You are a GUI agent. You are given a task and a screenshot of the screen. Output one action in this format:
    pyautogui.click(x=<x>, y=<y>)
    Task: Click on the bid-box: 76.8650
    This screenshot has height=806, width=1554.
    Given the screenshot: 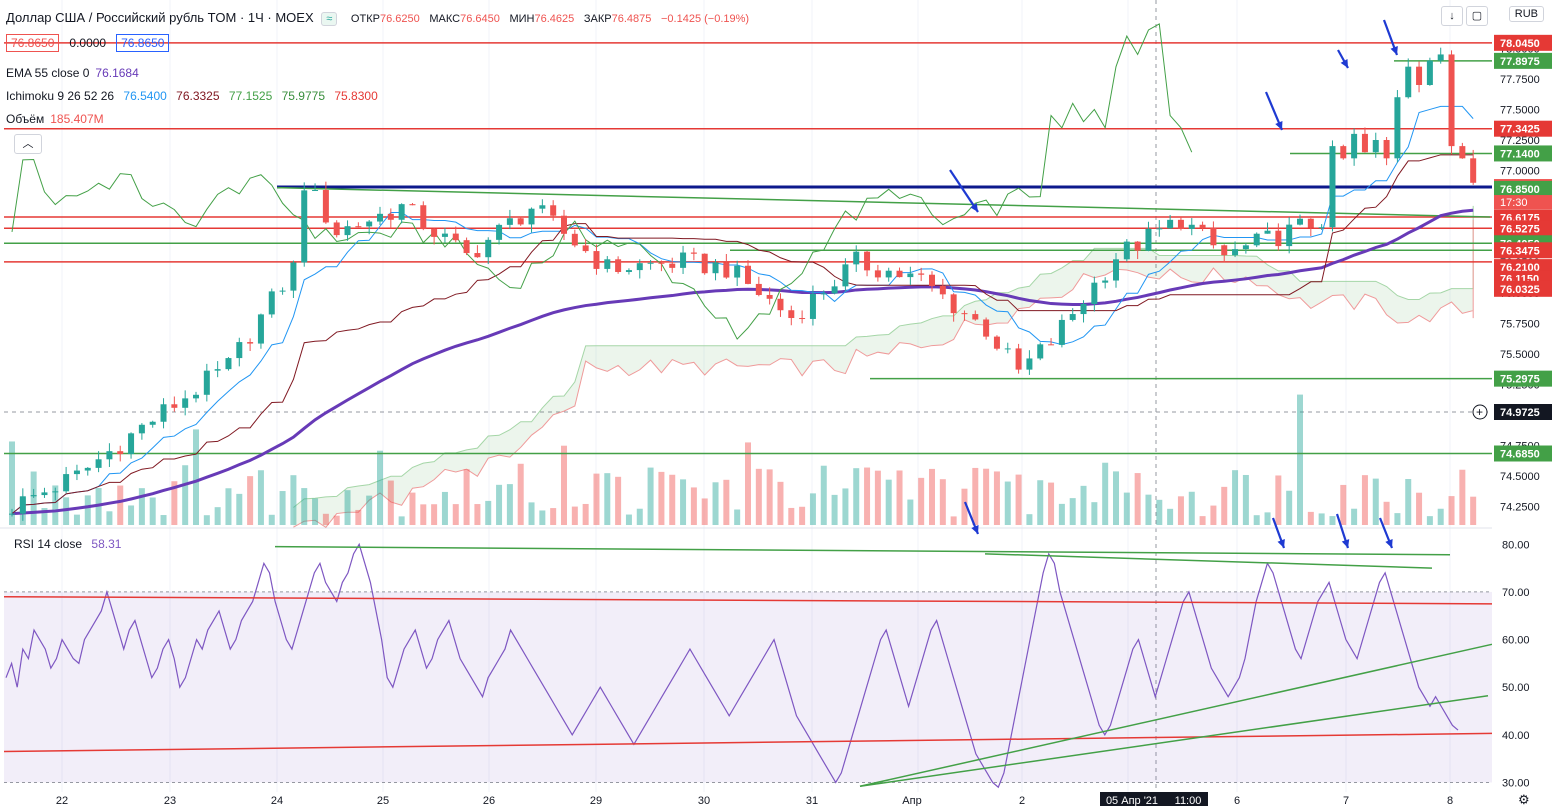 What is the action you would take?
    pyautogui.click(x=33, y=43)
    